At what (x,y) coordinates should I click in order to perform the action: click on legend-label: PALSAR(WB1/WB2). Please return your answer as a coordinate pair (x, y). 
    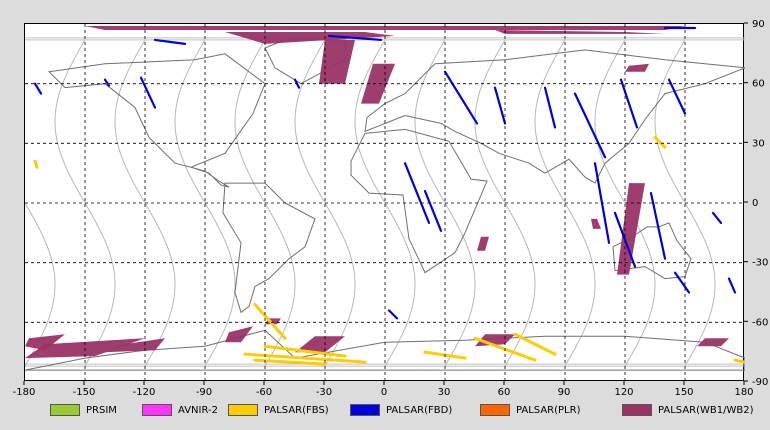
    Looking at the image, I should click on (706, 410).